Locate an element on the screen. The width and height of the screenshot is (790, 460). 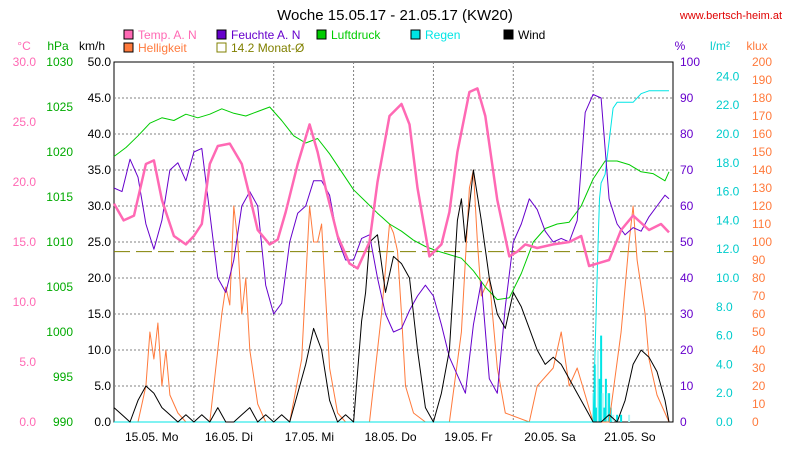
axis-tick-temp: 25.0 is located at coordinates (25, 122).